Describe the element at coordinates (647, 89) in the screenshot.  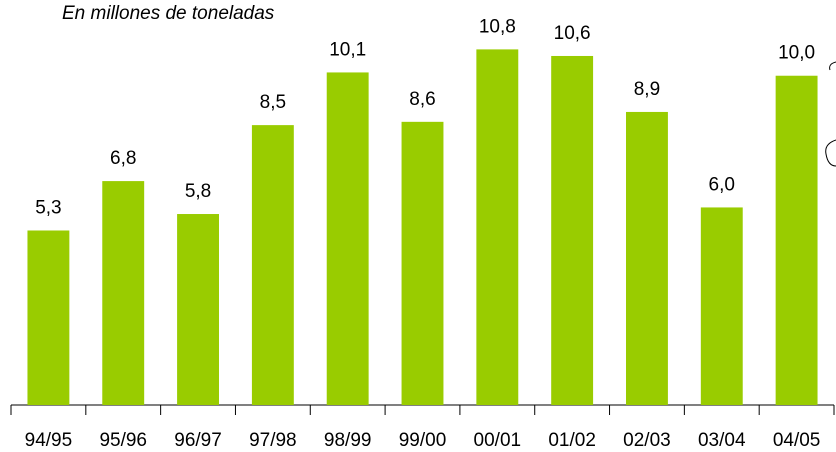
I see `data-label: 8,9` at that location.